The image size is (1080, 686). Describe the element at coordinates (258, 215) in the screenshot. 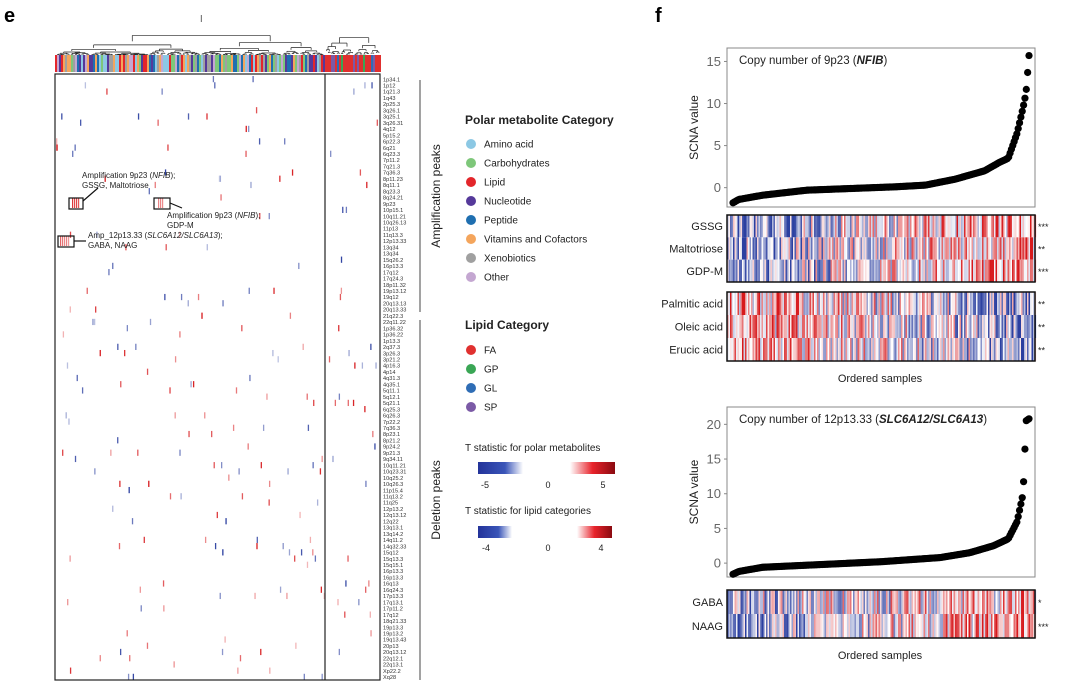

I see `annotation-segment: );` at that location.